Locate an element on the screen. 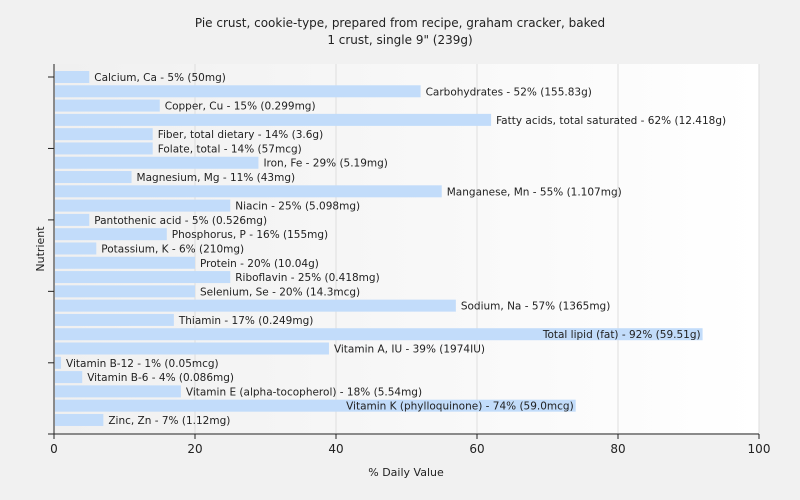 This screenshot has height=500, width=800. chart-subtitle: 1 crust, single 9" (239g) is located at coordinates (399, 40).